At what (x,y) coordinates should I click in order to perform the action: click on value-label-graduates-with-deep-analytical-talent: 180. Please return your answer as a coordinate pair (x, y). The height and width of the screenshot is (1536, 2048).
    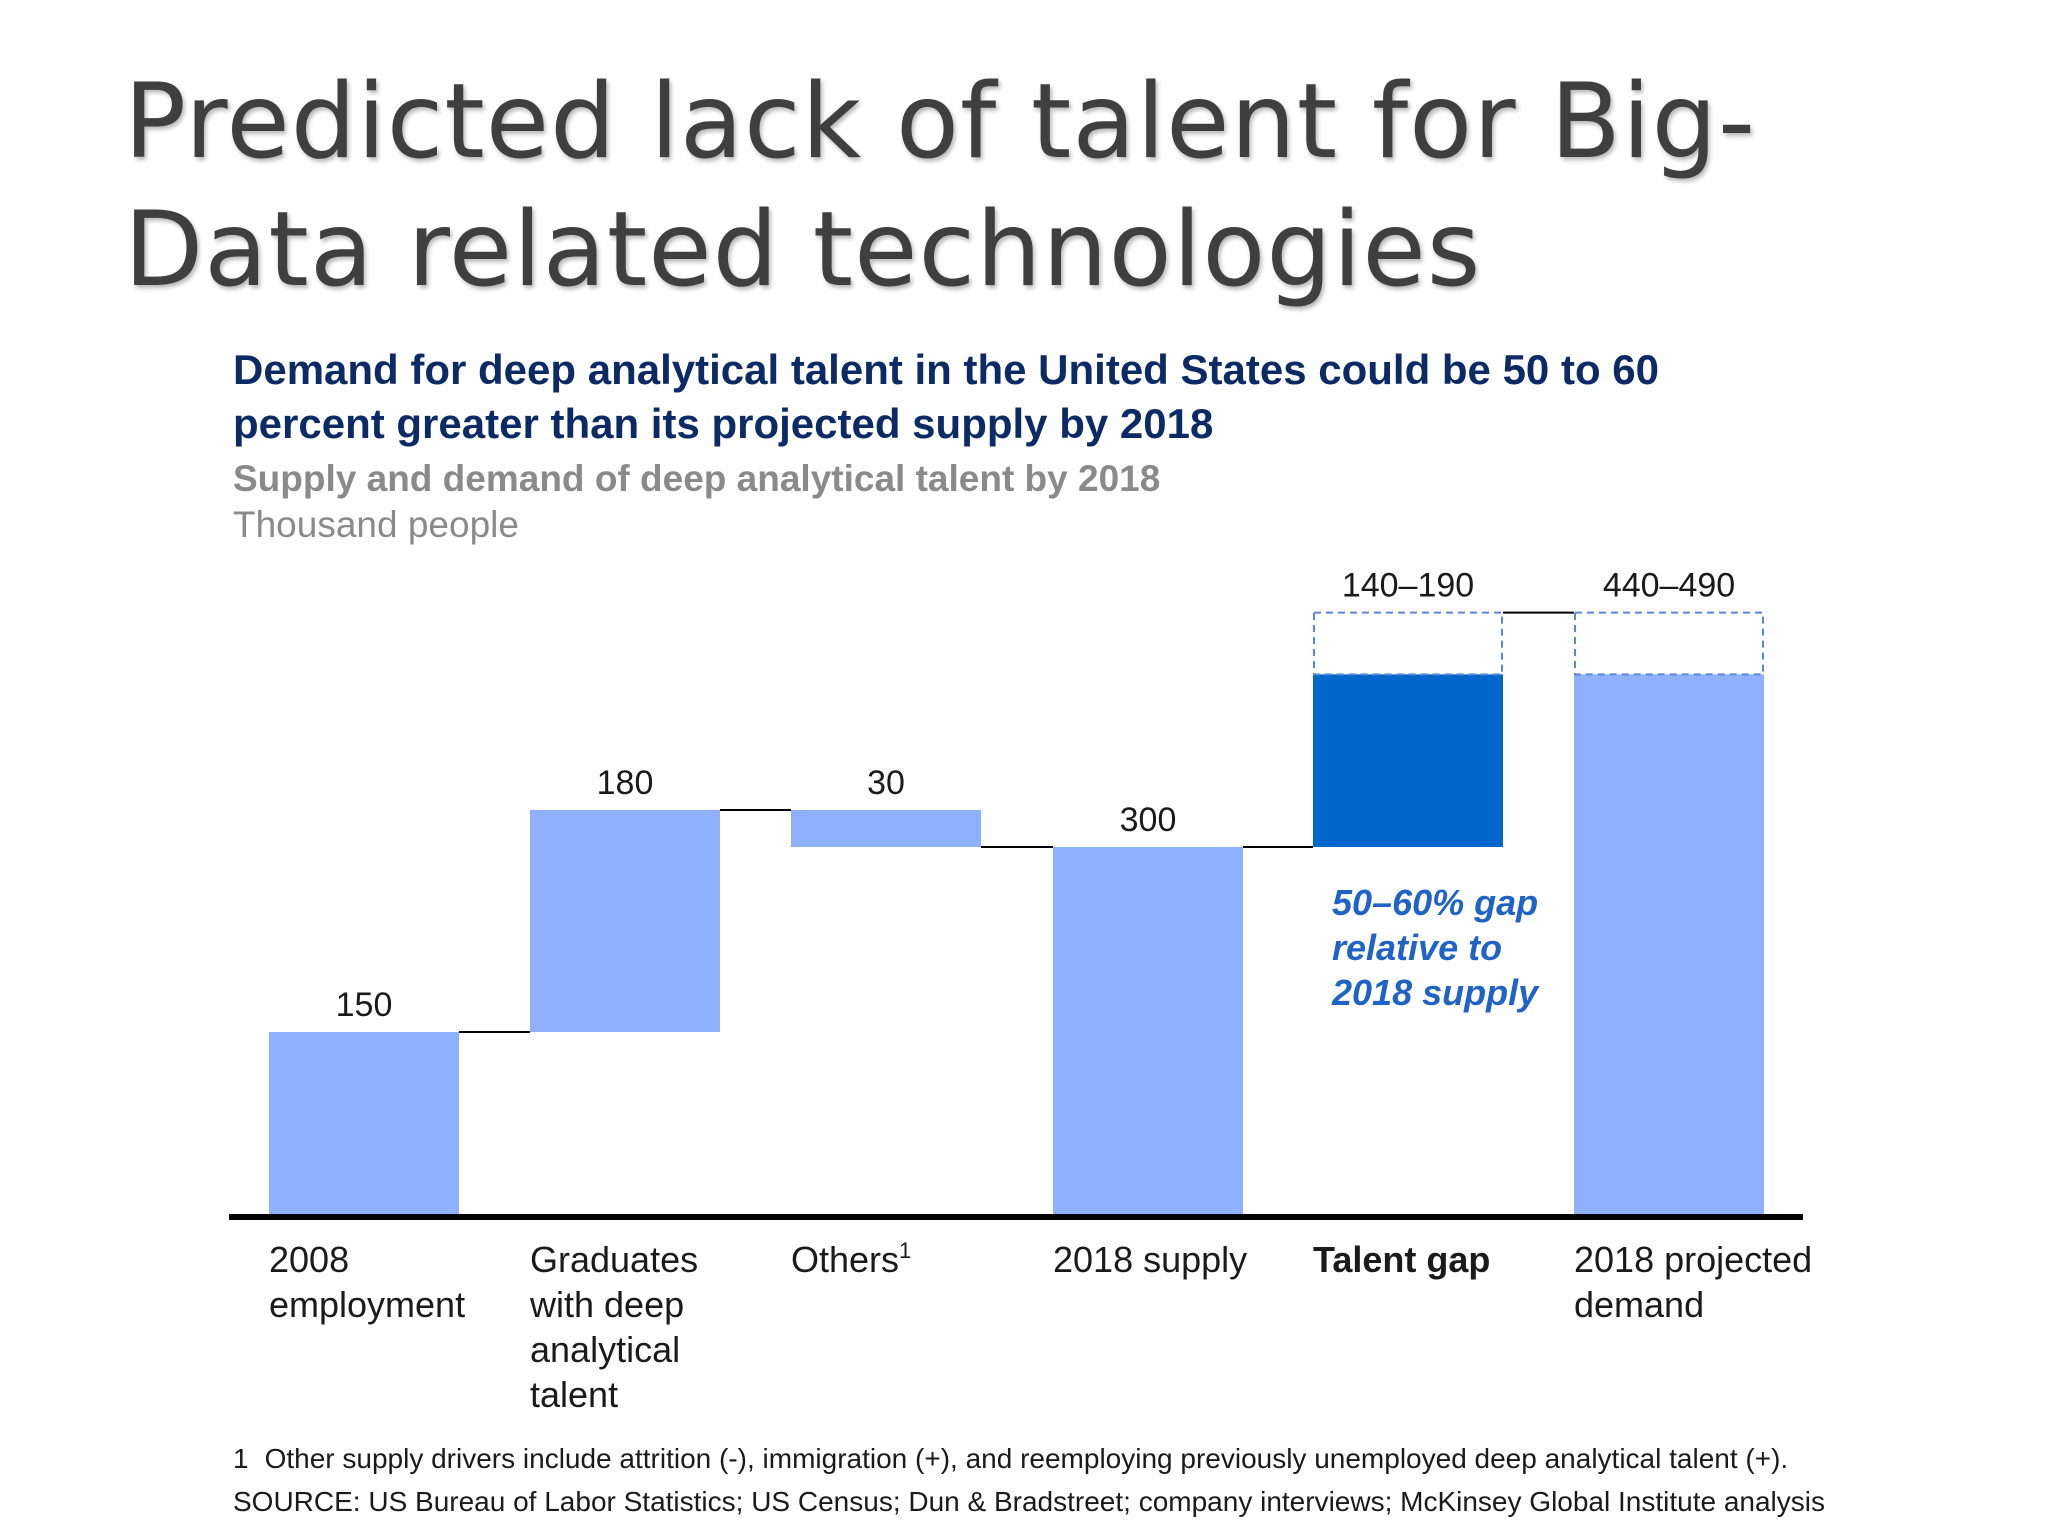
    Looking at the image, I should click on (625, 783).